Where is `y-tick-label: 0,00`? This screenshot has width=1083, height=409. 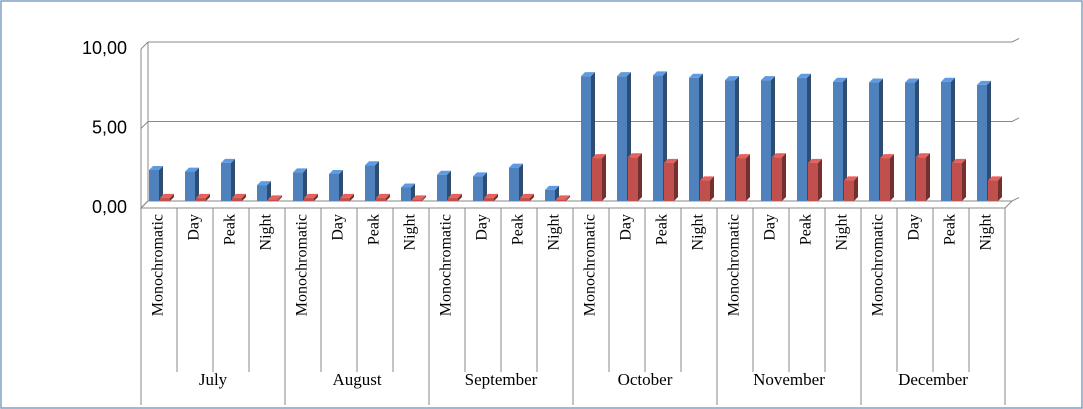
y-tick-label: 0,00 is located at coordinates (109, 207).